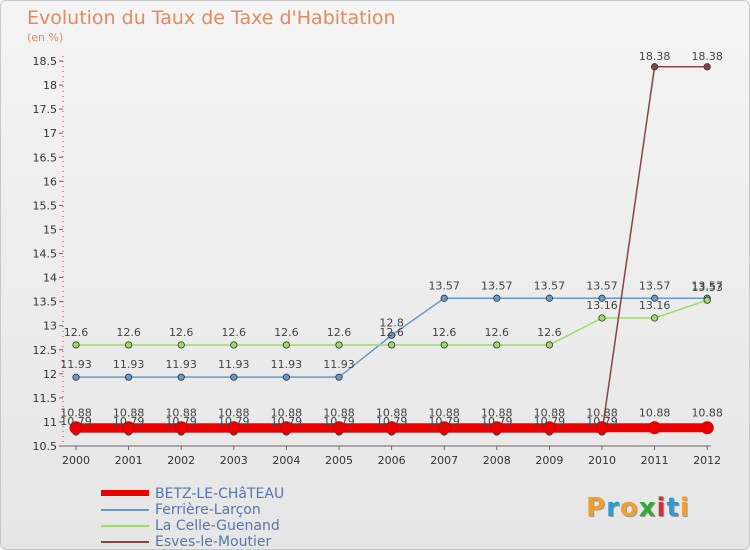 The height and width of the screenshot is (550, 750). What do you see at coordinates (707, 56) in the screenshot?
I see `data-label: 18.38` at bounding box center [707, 56].